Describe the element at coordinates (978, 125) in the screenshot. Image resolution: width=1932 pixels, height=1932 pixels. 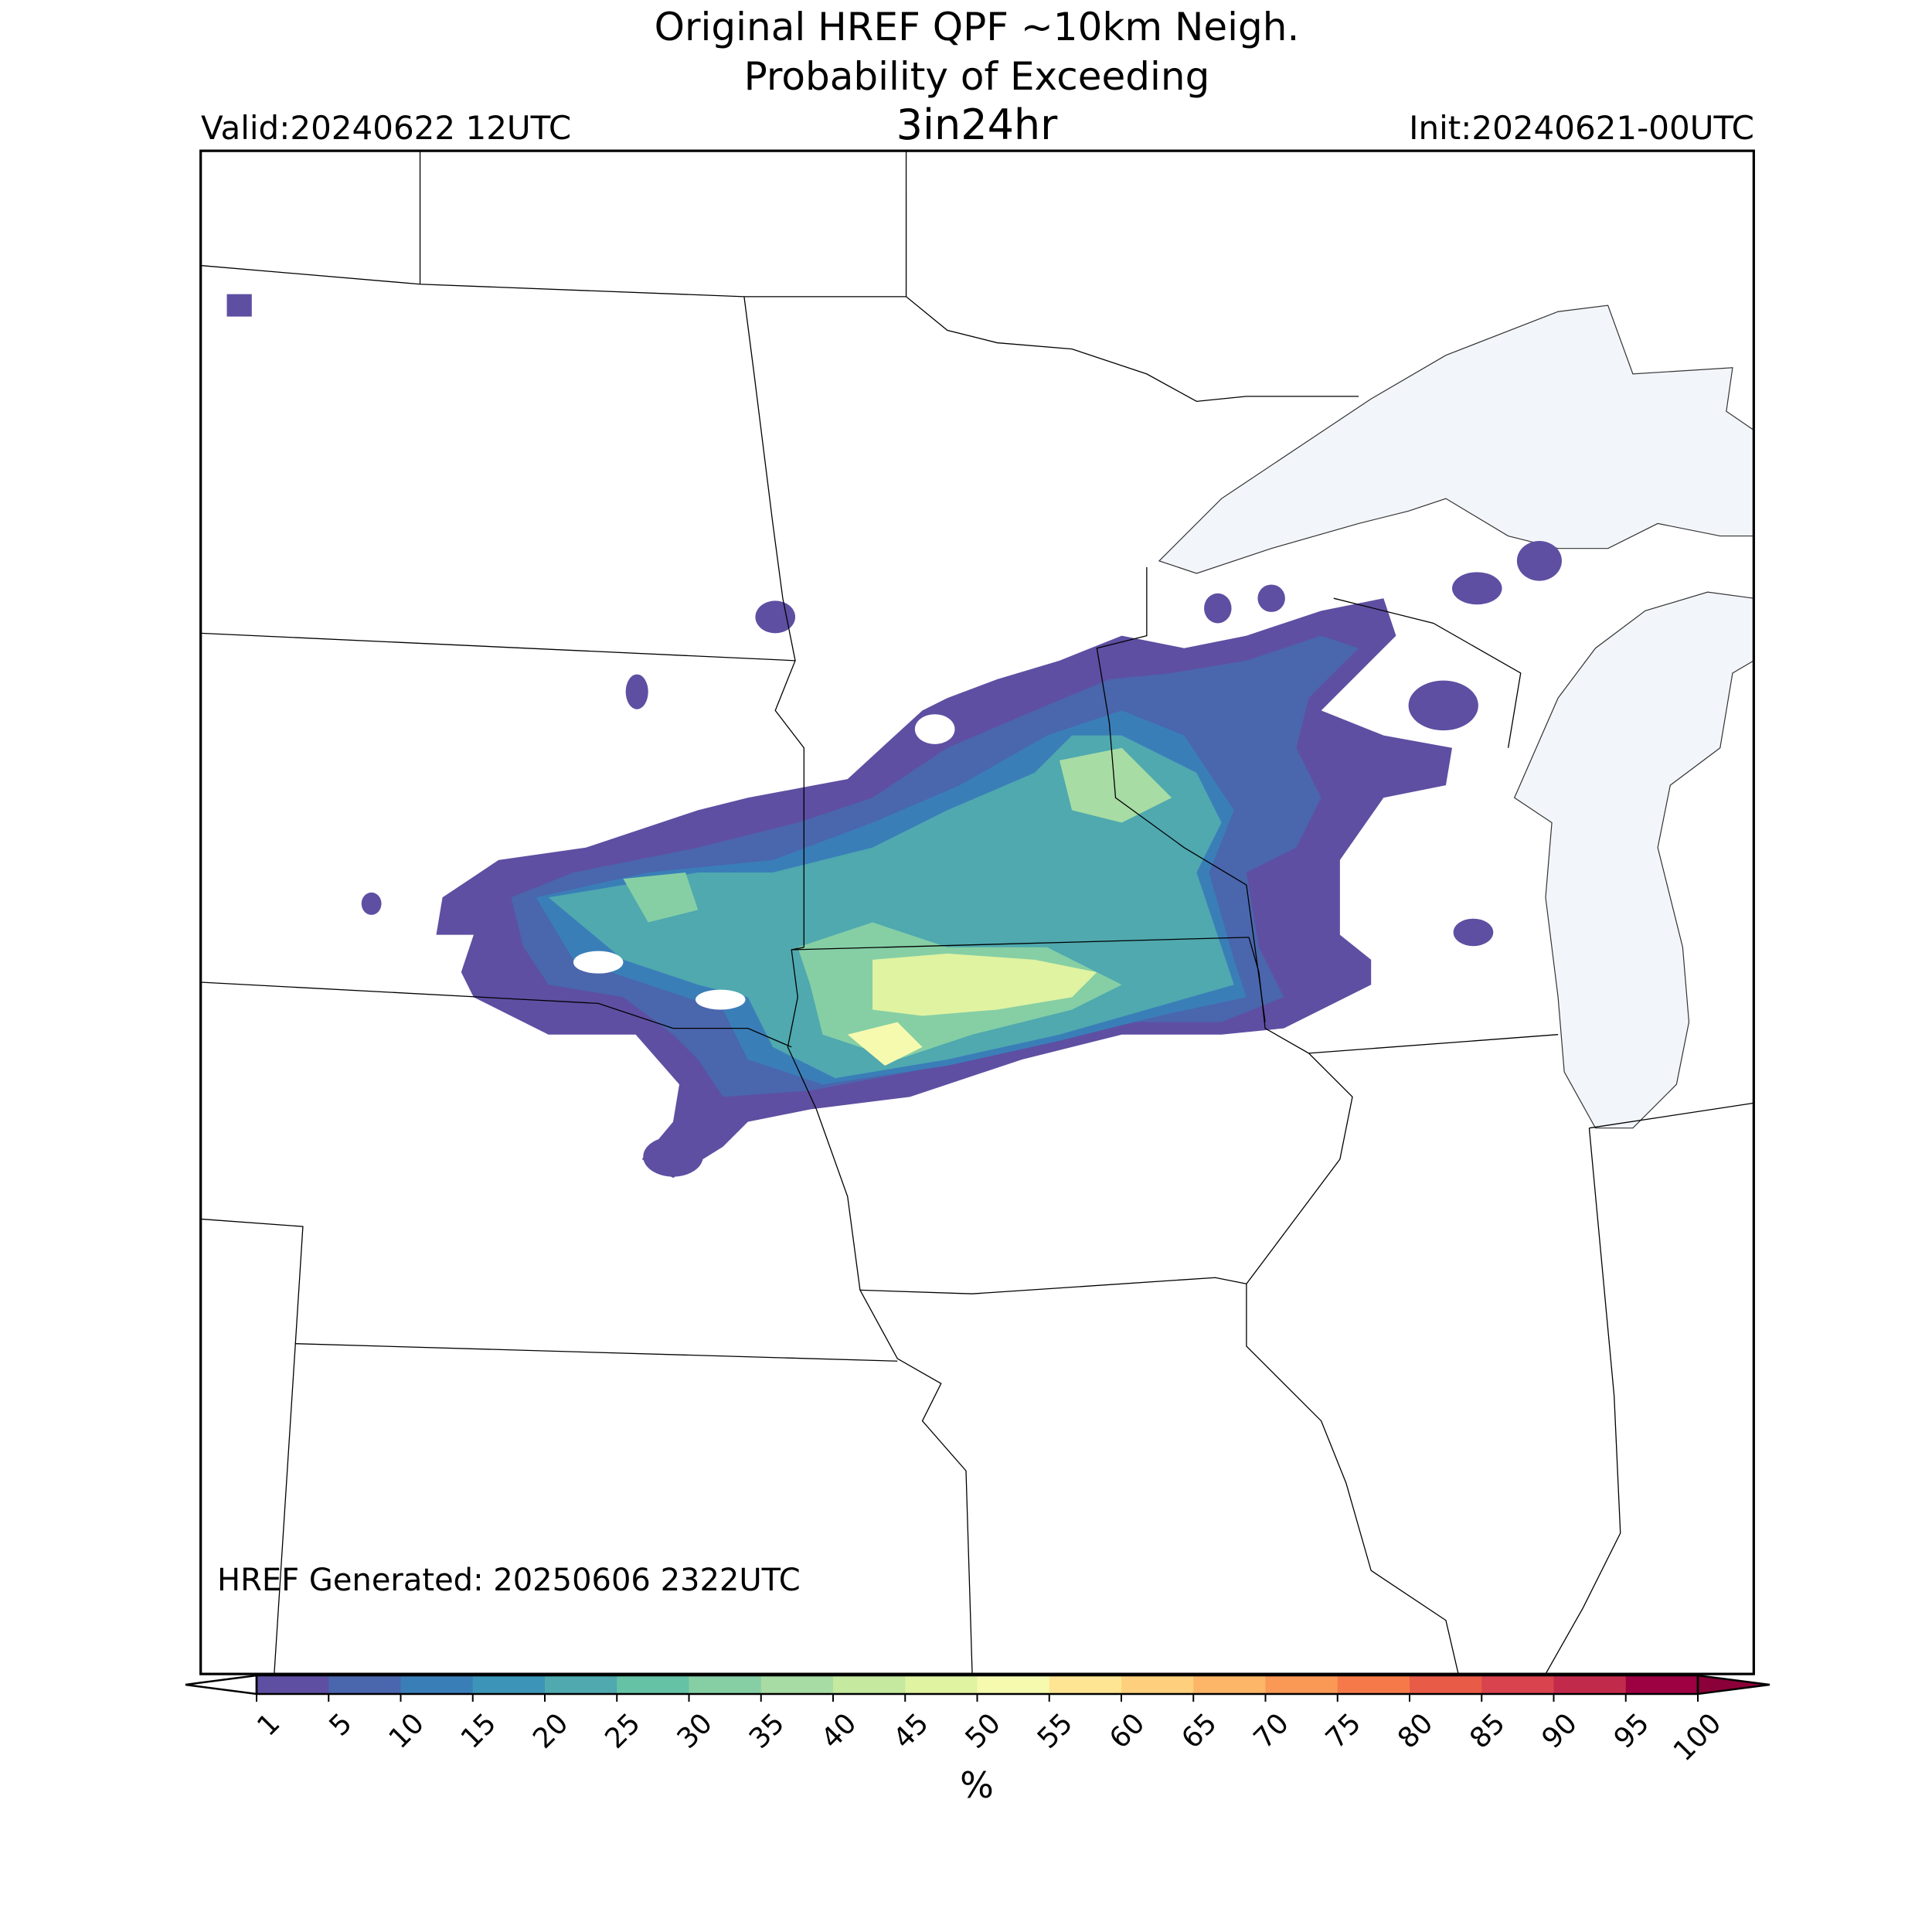
I see `threshold: 3in24hr` at that location.